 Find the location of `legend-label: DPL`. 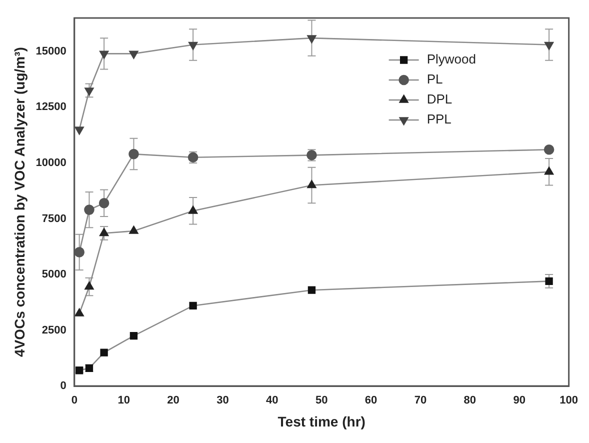

legend-label: DPL is located at coordinates (439, 99).